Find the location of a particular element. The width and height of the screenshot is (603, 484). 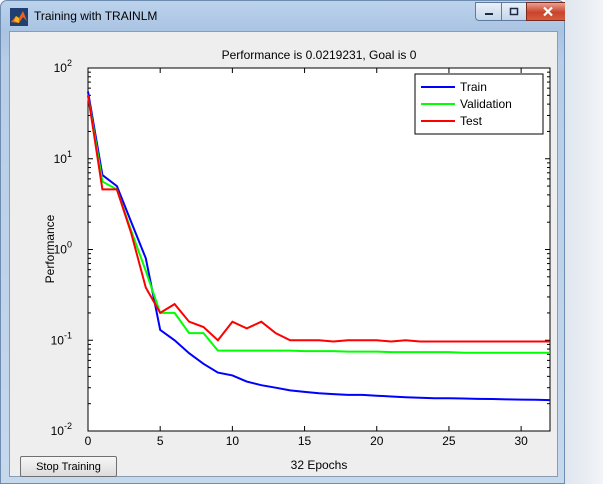

x-tick-label: 0 is located at coordinates (88, 441).